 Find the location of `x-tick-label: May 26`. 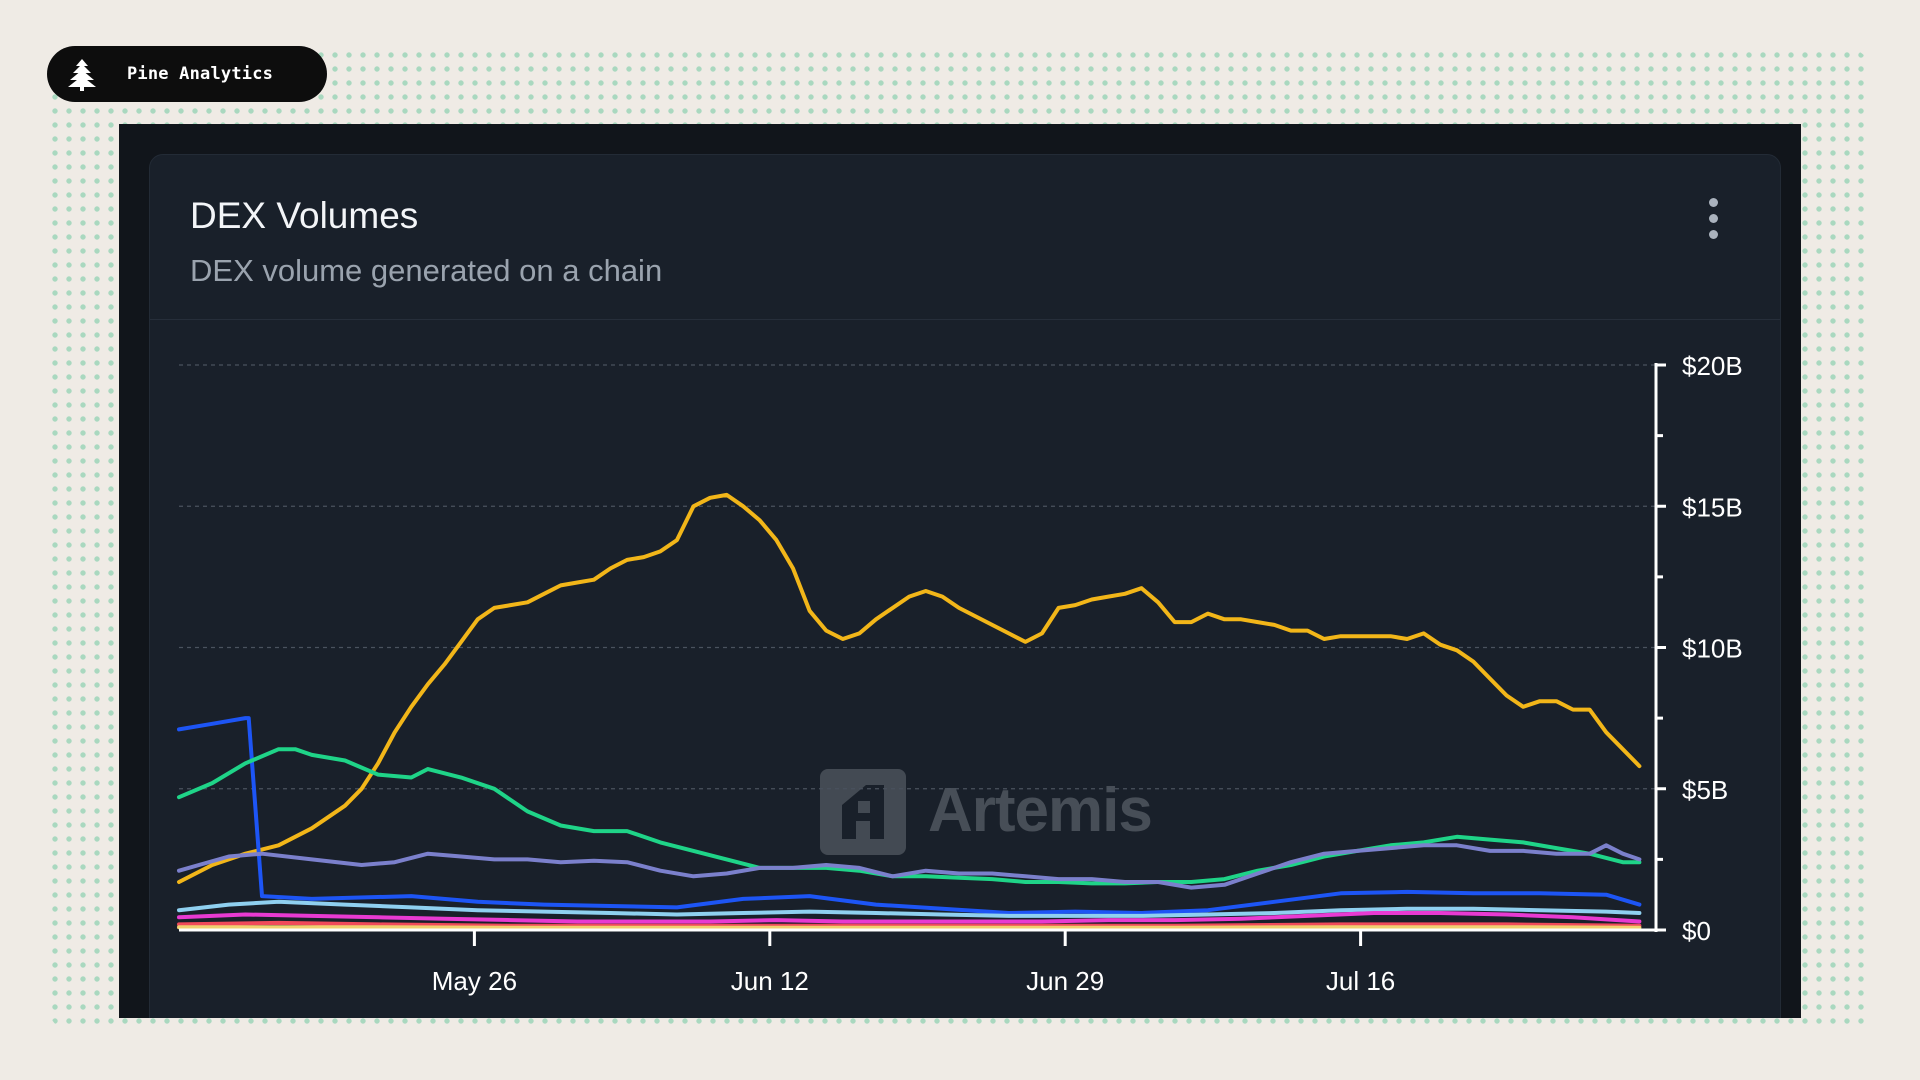

x-tick-label: May 26 is located at coordinates (474, 981).